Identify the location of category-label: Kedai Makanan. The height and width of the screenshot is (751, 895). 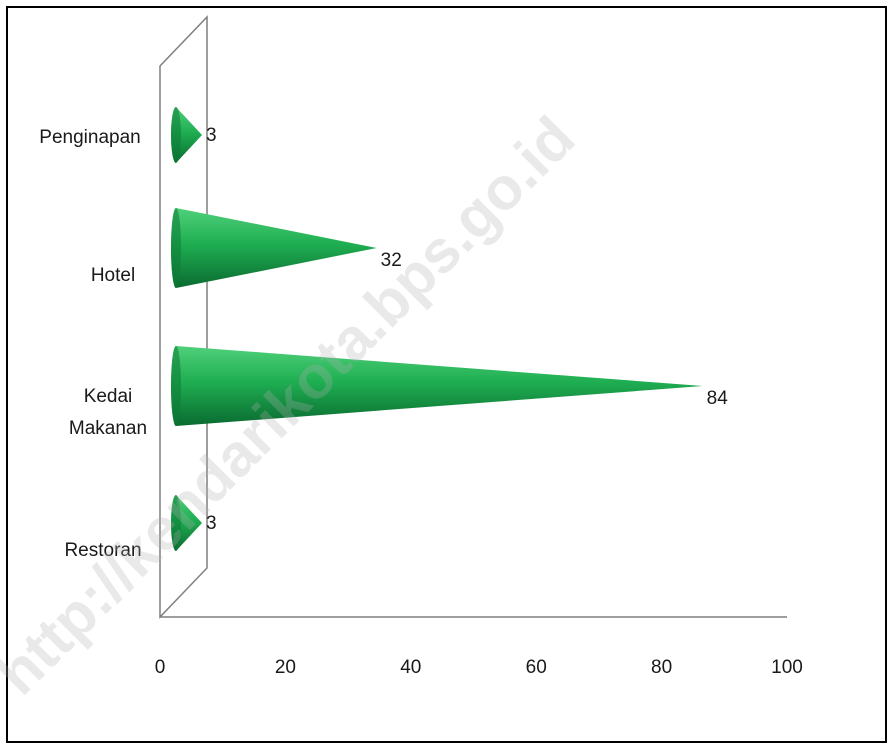
(108, 412).